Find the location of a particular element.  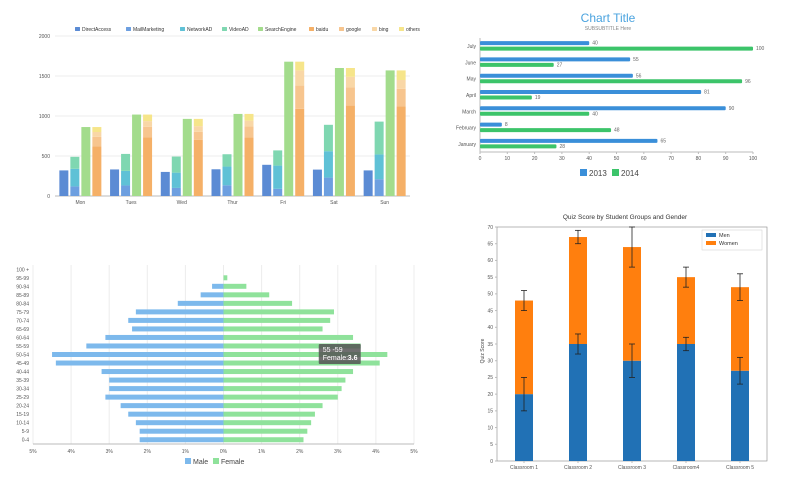

data-label: 55 is located at coordinates (636, 60).